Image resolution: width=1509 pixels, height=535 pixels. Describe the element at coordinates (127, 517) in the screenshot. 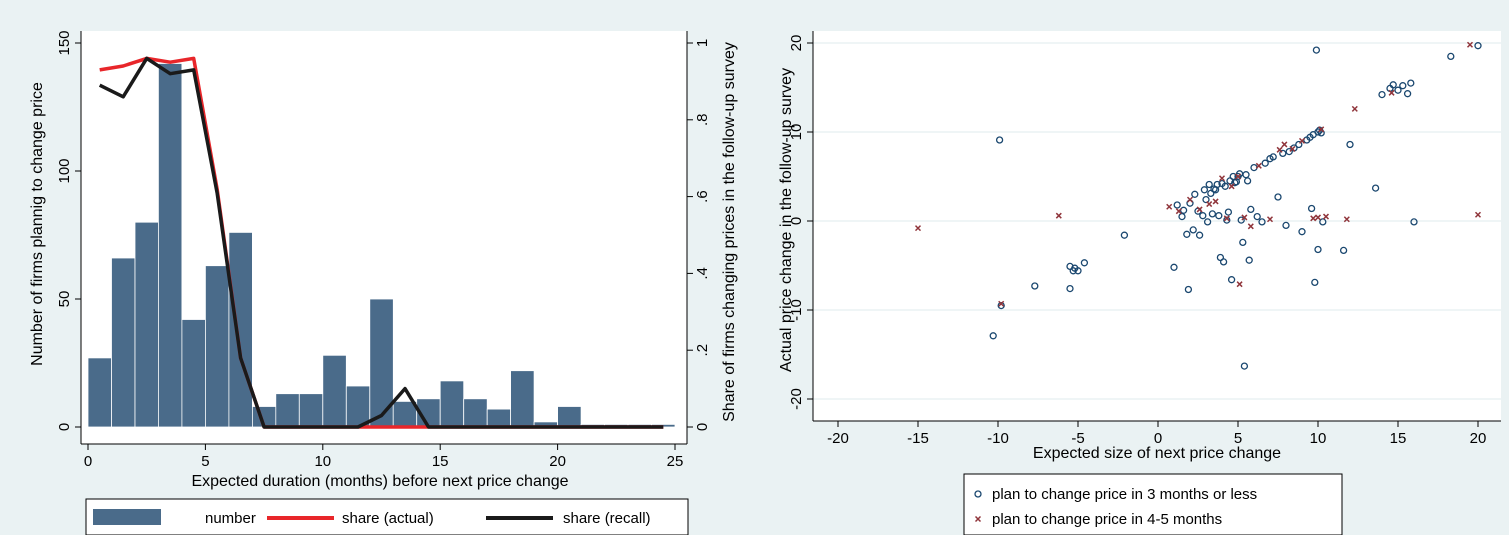

I see `legend-swatch-number` at that location.